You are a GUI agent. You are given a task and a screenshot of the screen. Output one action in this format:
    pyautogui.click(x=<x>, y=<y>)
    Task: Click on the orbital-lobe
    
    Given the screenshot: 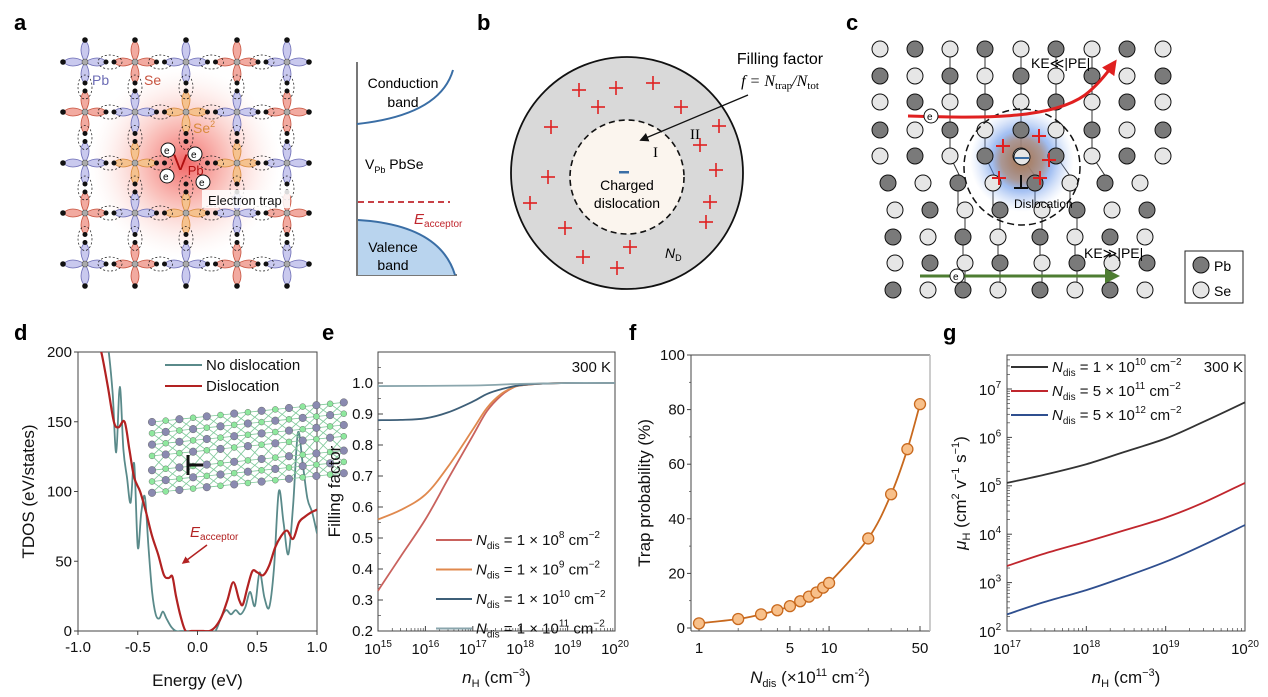 What is the action you would take?
    pyautogui.click(x=146, y=62)
    